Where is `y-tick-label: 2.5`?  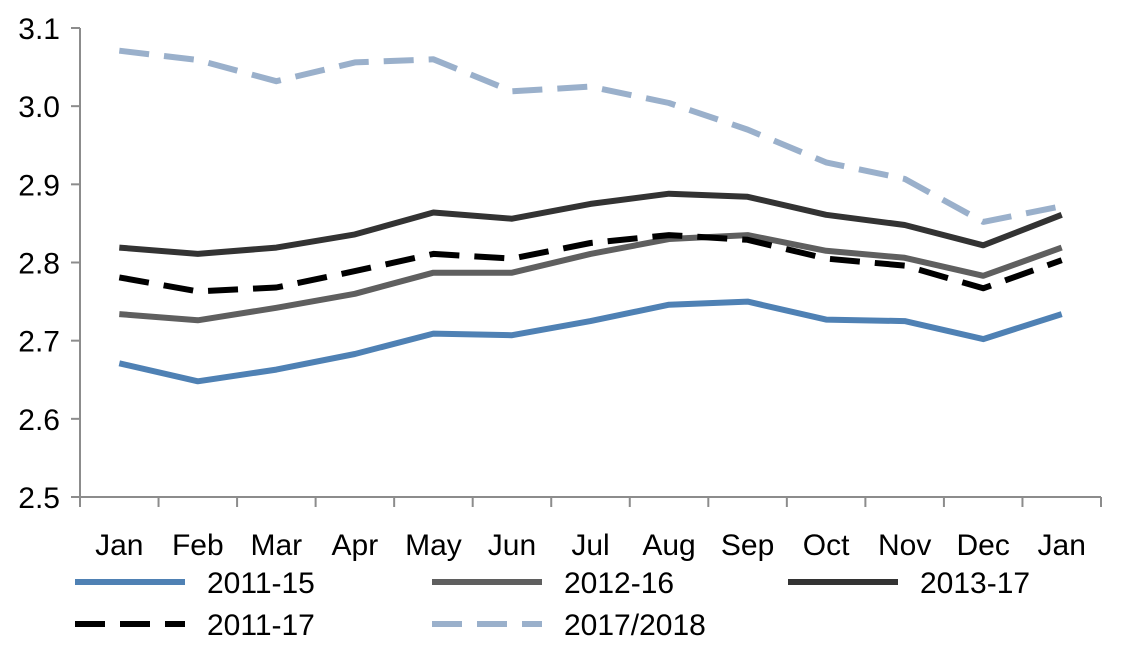
y-tick-label: 2.5 is located at coordinates (39, 498).